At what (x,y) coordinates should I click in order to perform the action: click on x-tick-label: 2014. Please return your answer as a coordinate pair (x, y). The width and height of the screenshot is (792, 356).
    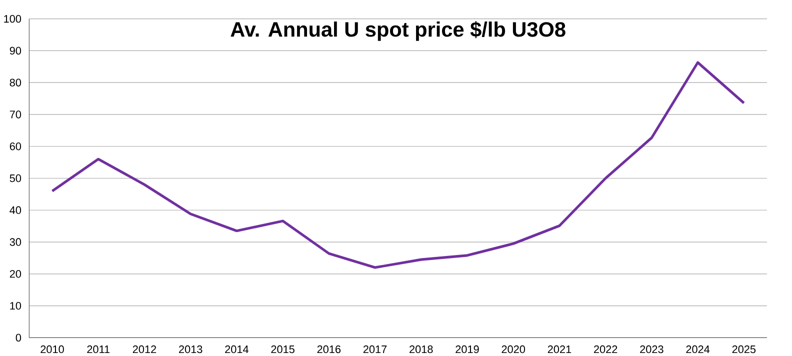
    Looking at the image, I should click on (236, 349).